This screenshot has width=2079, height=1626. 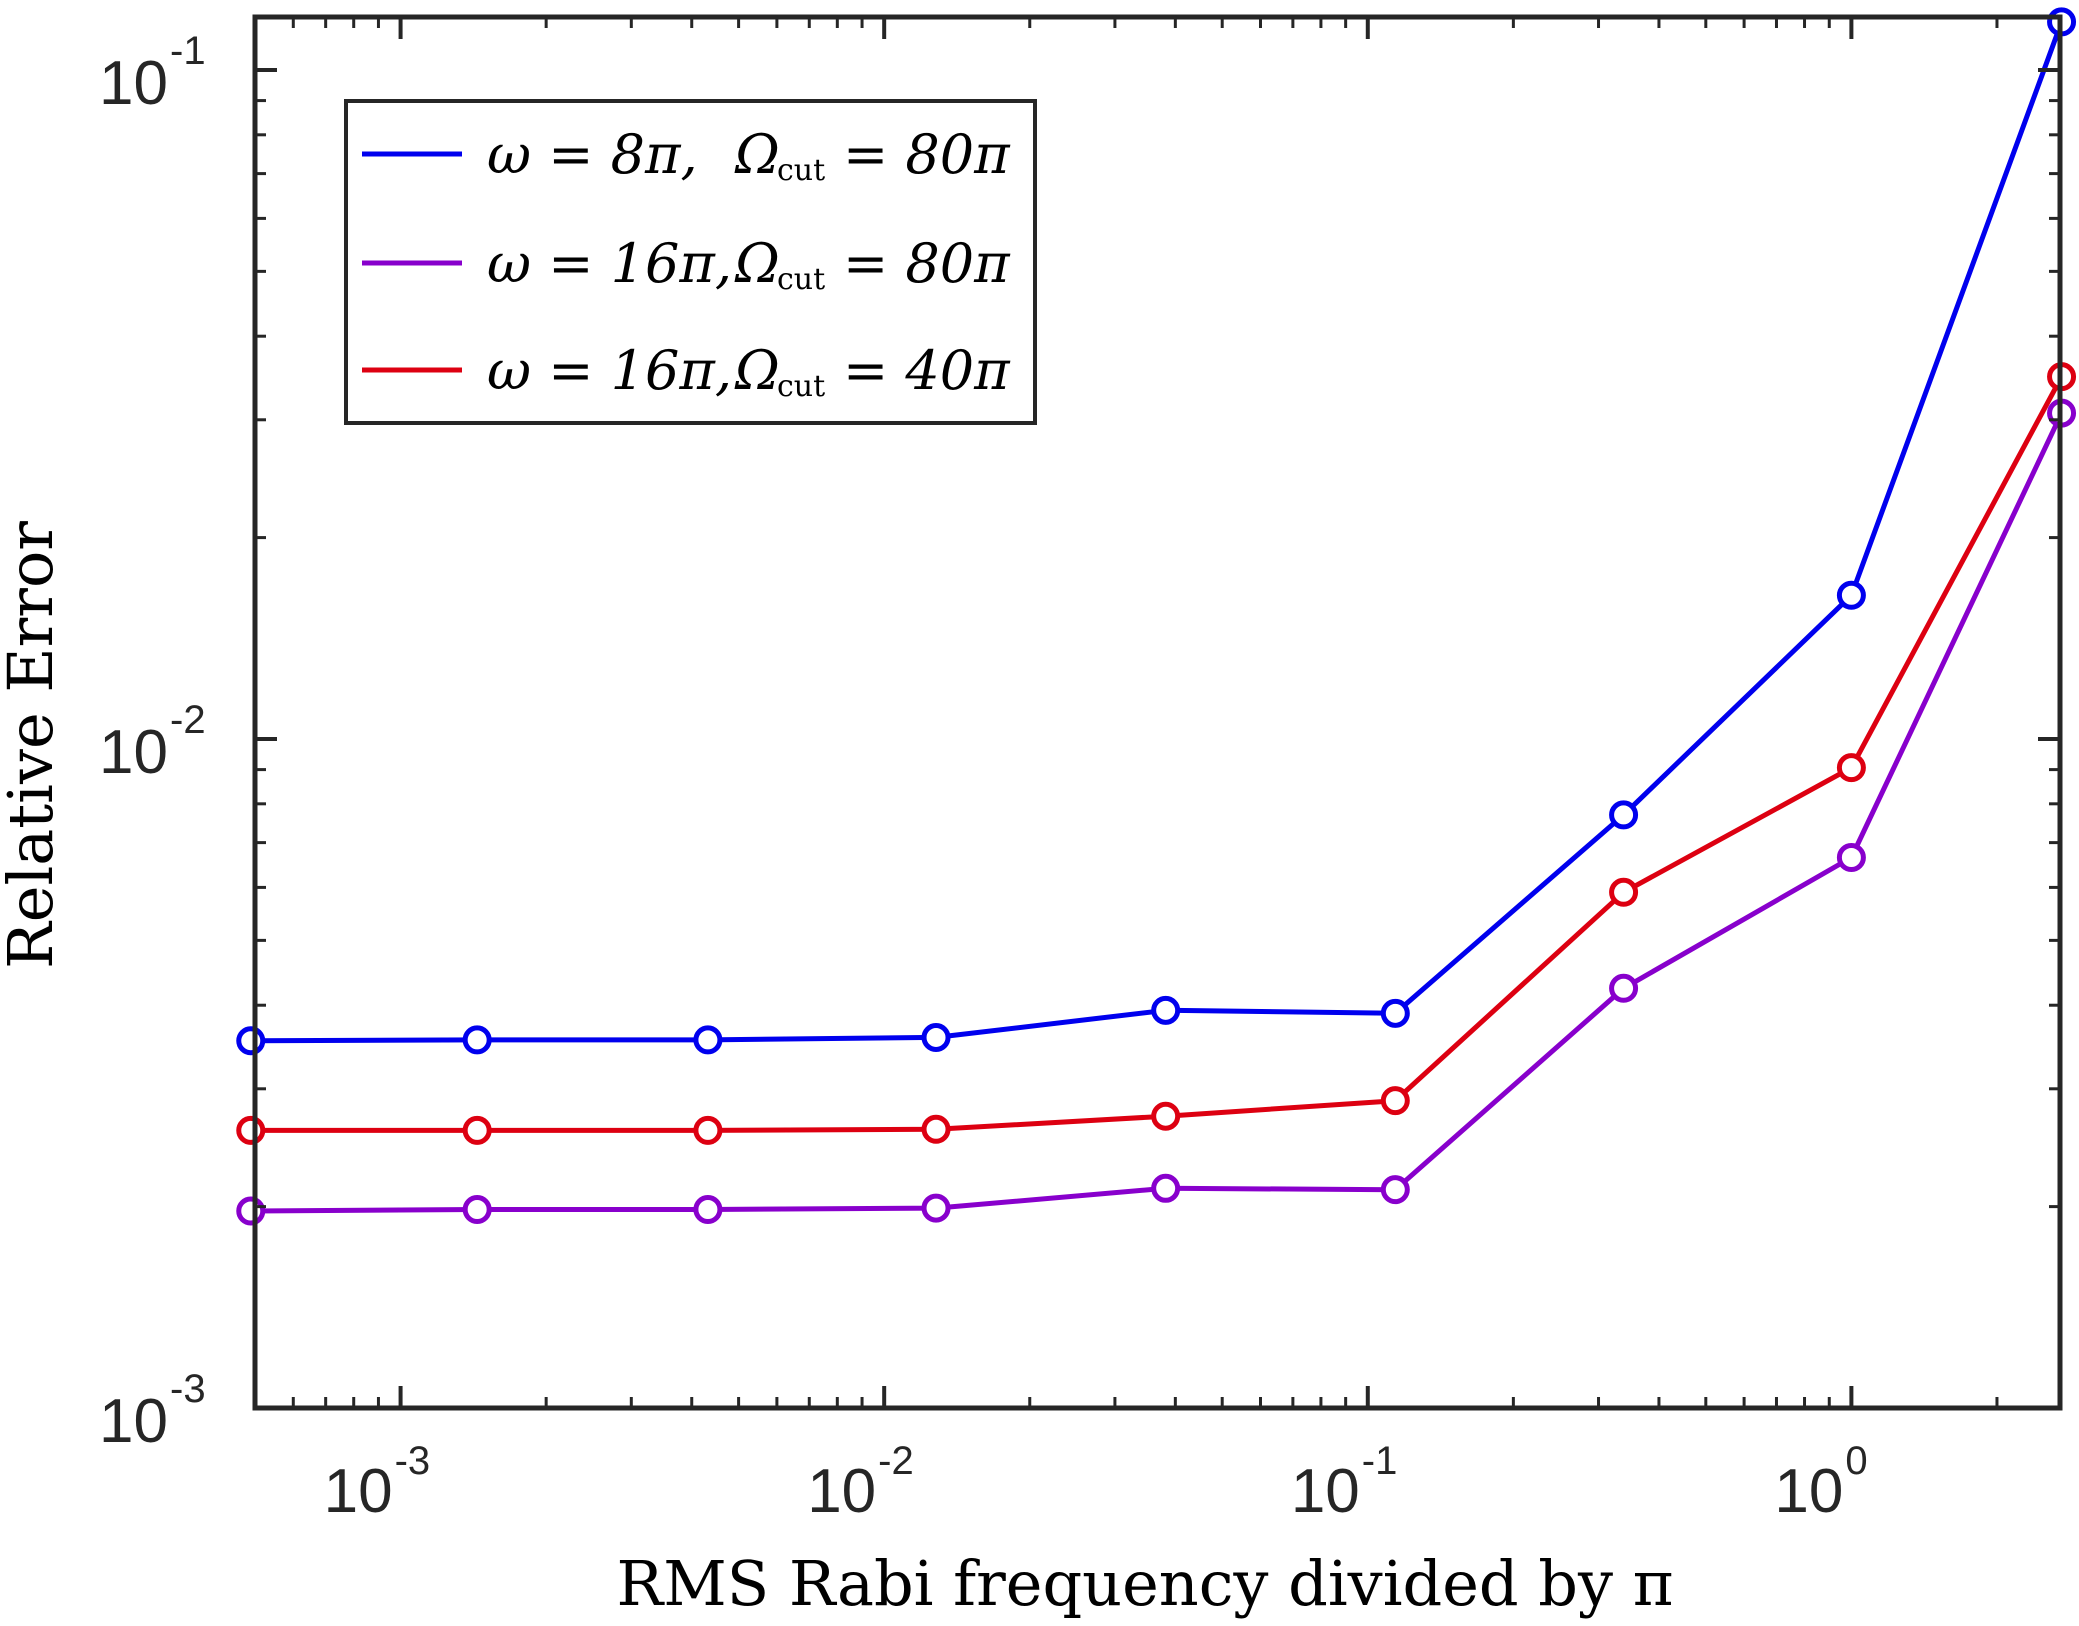 I want to click on x-tick-exponent: -2, so click(x=896, y=1461).